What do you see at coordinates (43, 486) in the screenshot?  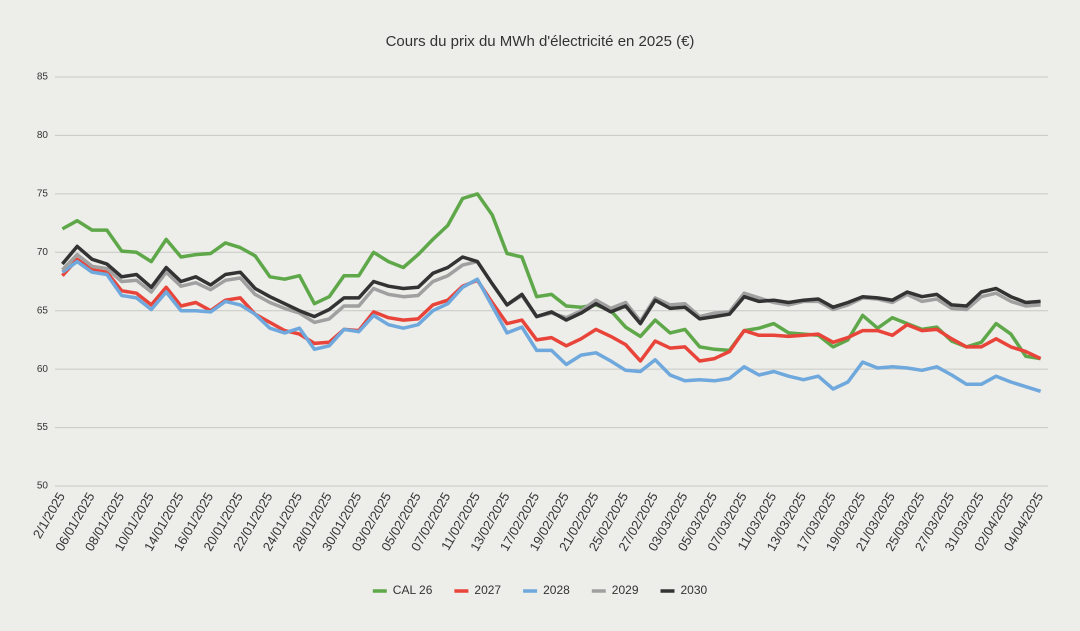 I see `y-tick-label: 50` at bounding box center [43, 486].